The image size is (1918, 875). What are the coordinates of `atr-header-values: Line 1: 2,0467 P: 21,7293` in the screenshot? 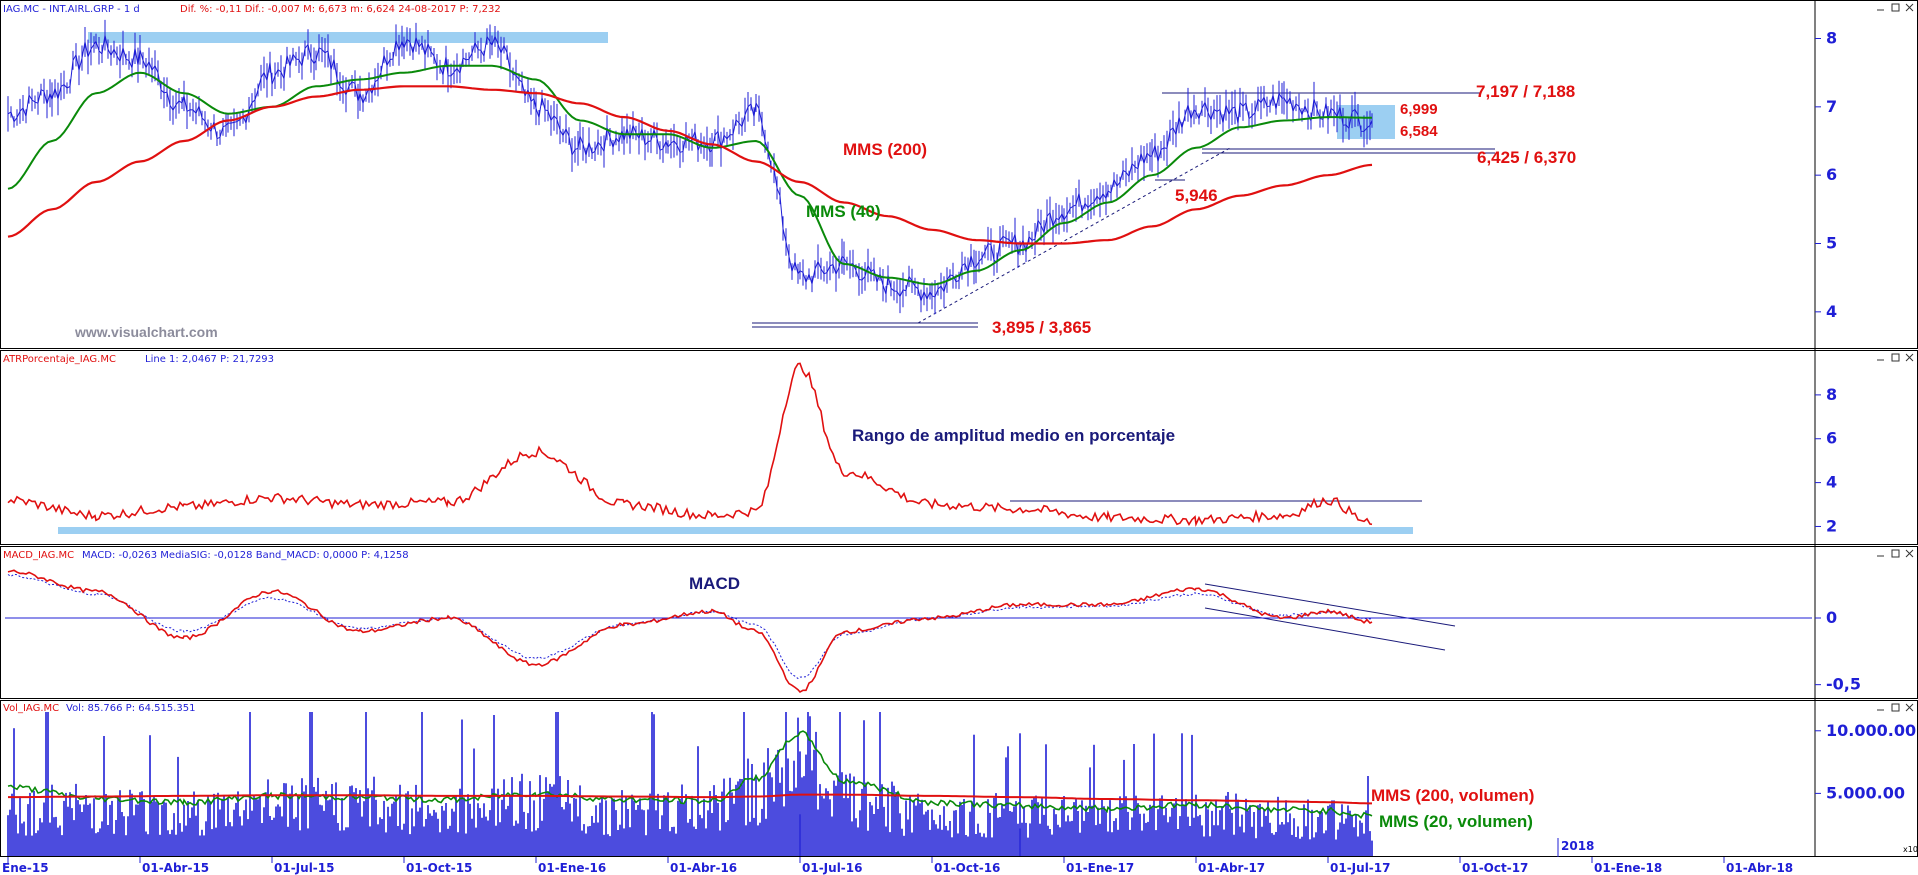 It's located at (209, 359).